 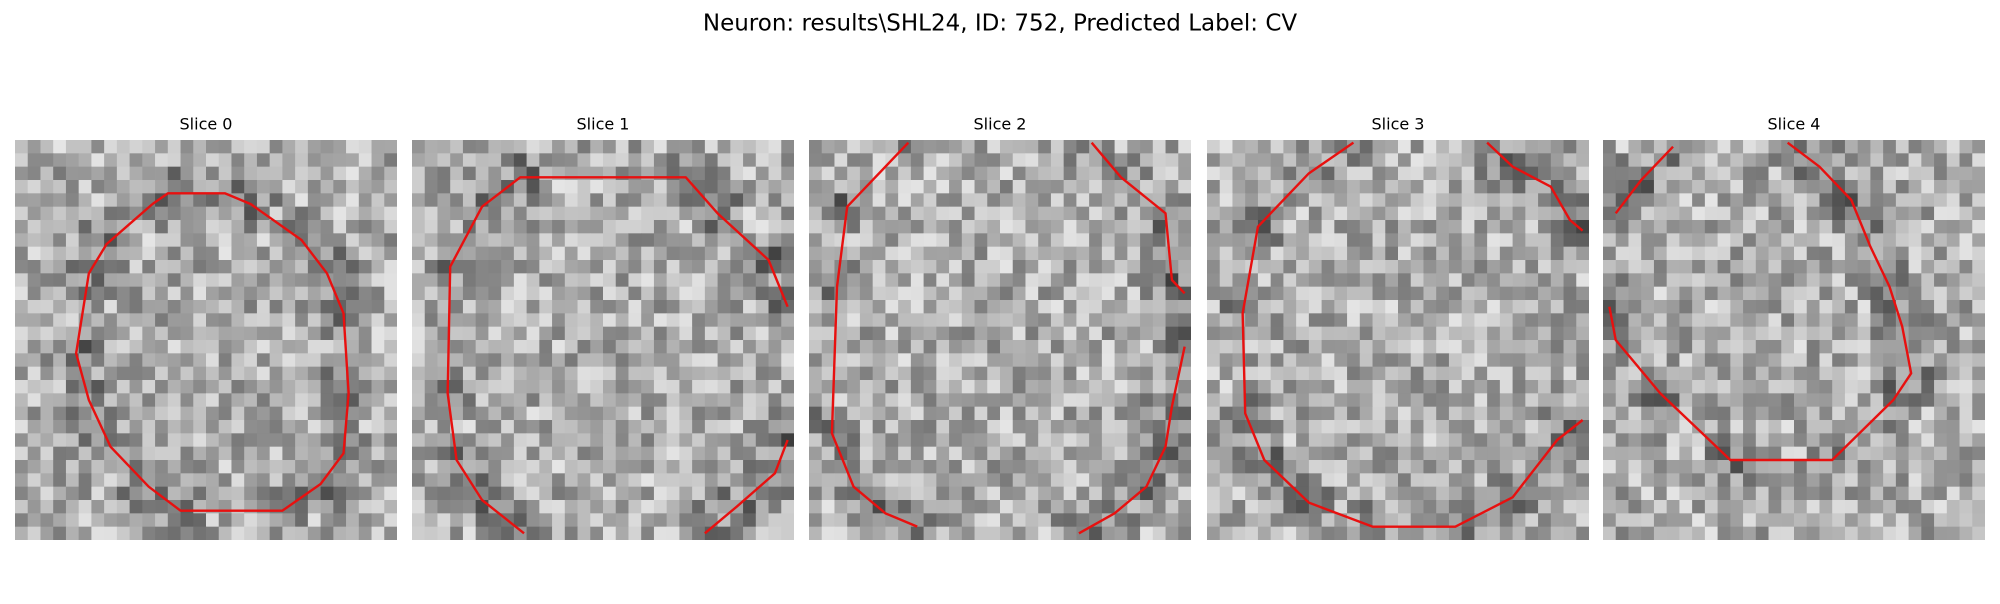 What do you see at coordinates (206, 124) in the screenshot?
I see `panel-title: Slice 0` at bounding box center [206, 124].